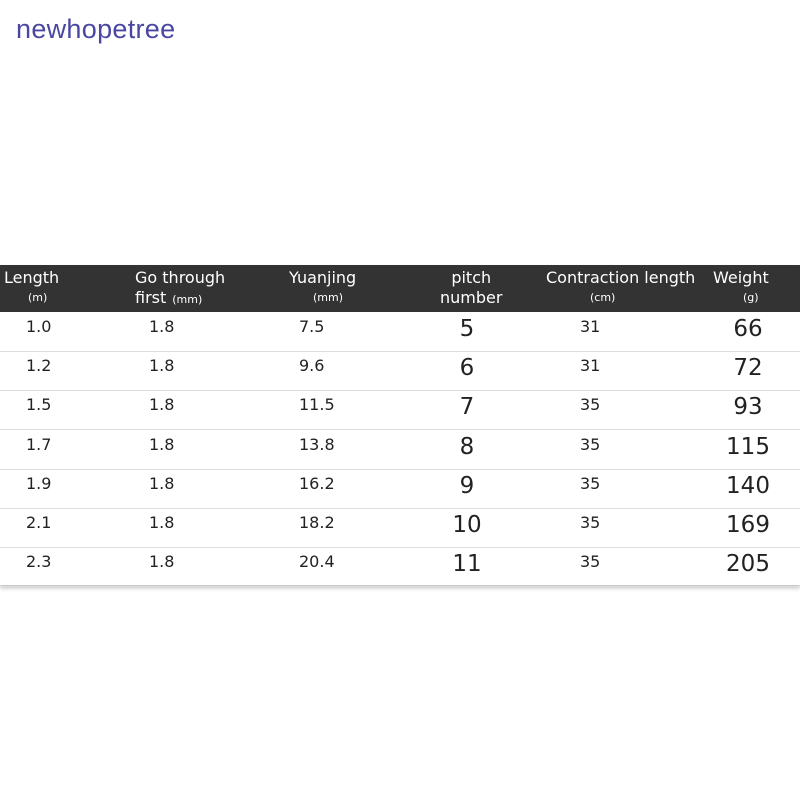 Image resolution: width=800 pixels, height=800 pixels. I want to click on header-cell: Yuanjing (mm), so click(322, 287).